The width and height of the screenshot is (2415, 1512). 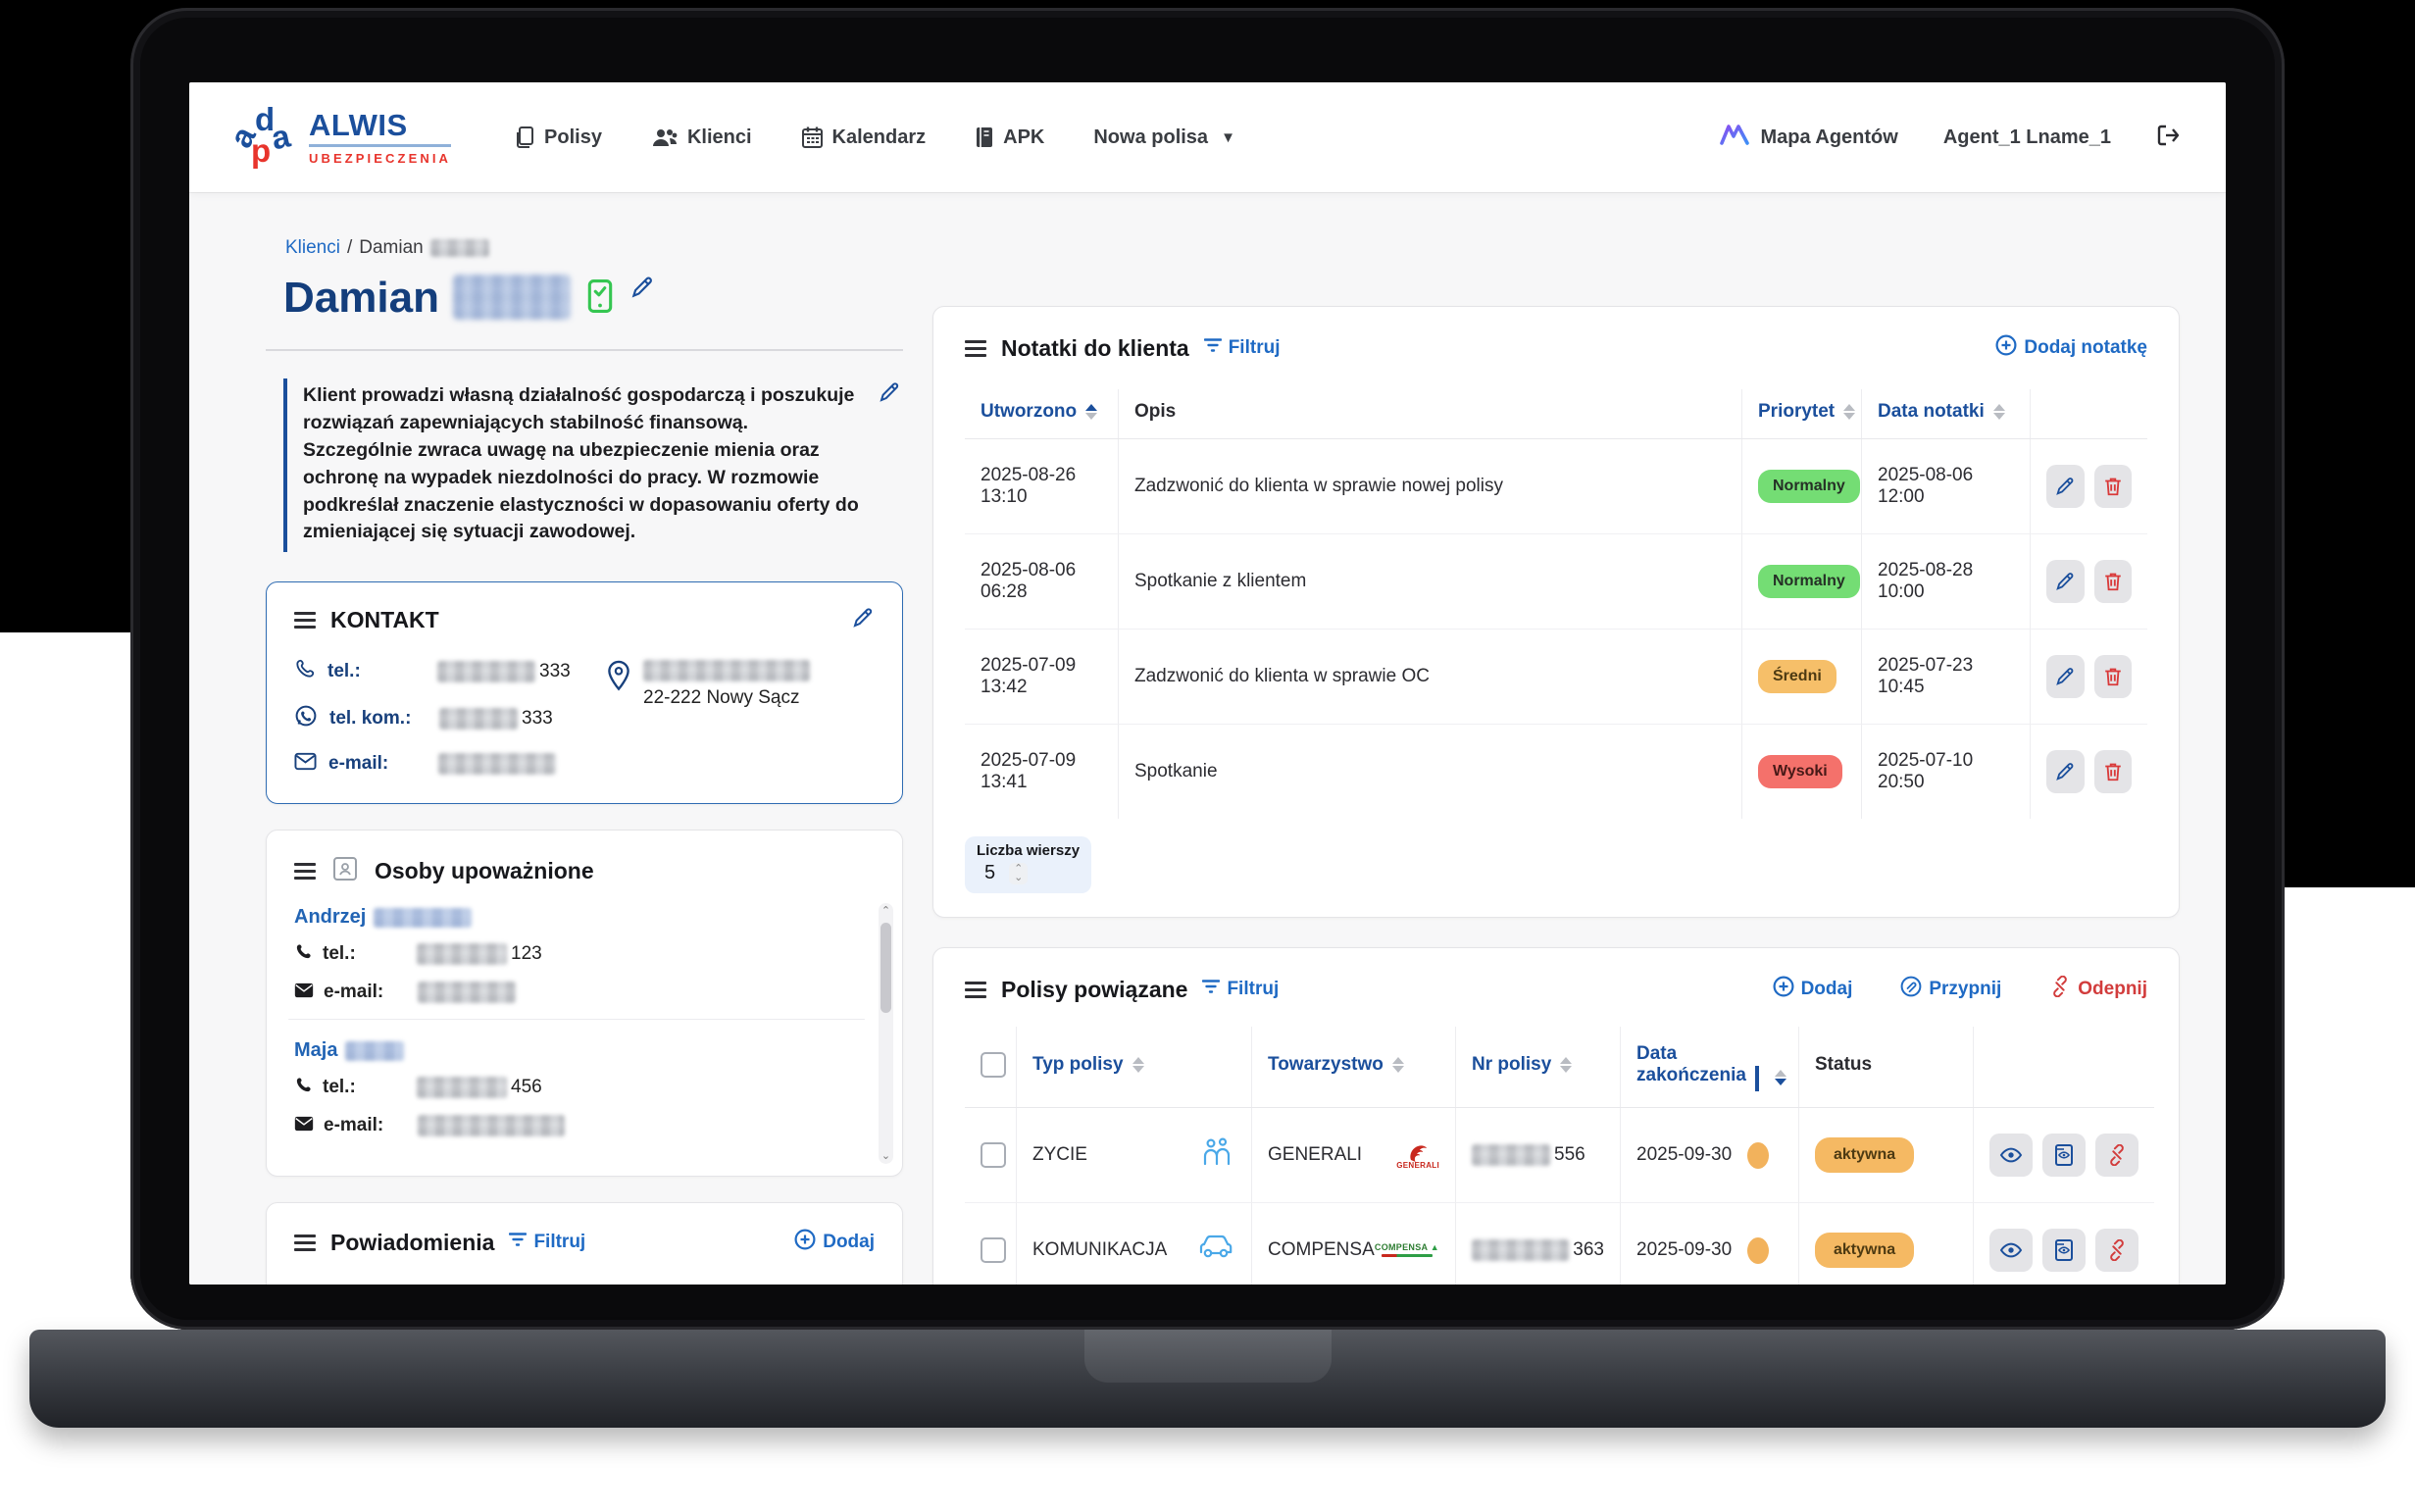 What do you see at coordinates (889, 396) in the screenshot?
I see `edit-description-icon` at bounding box center [889, 396].